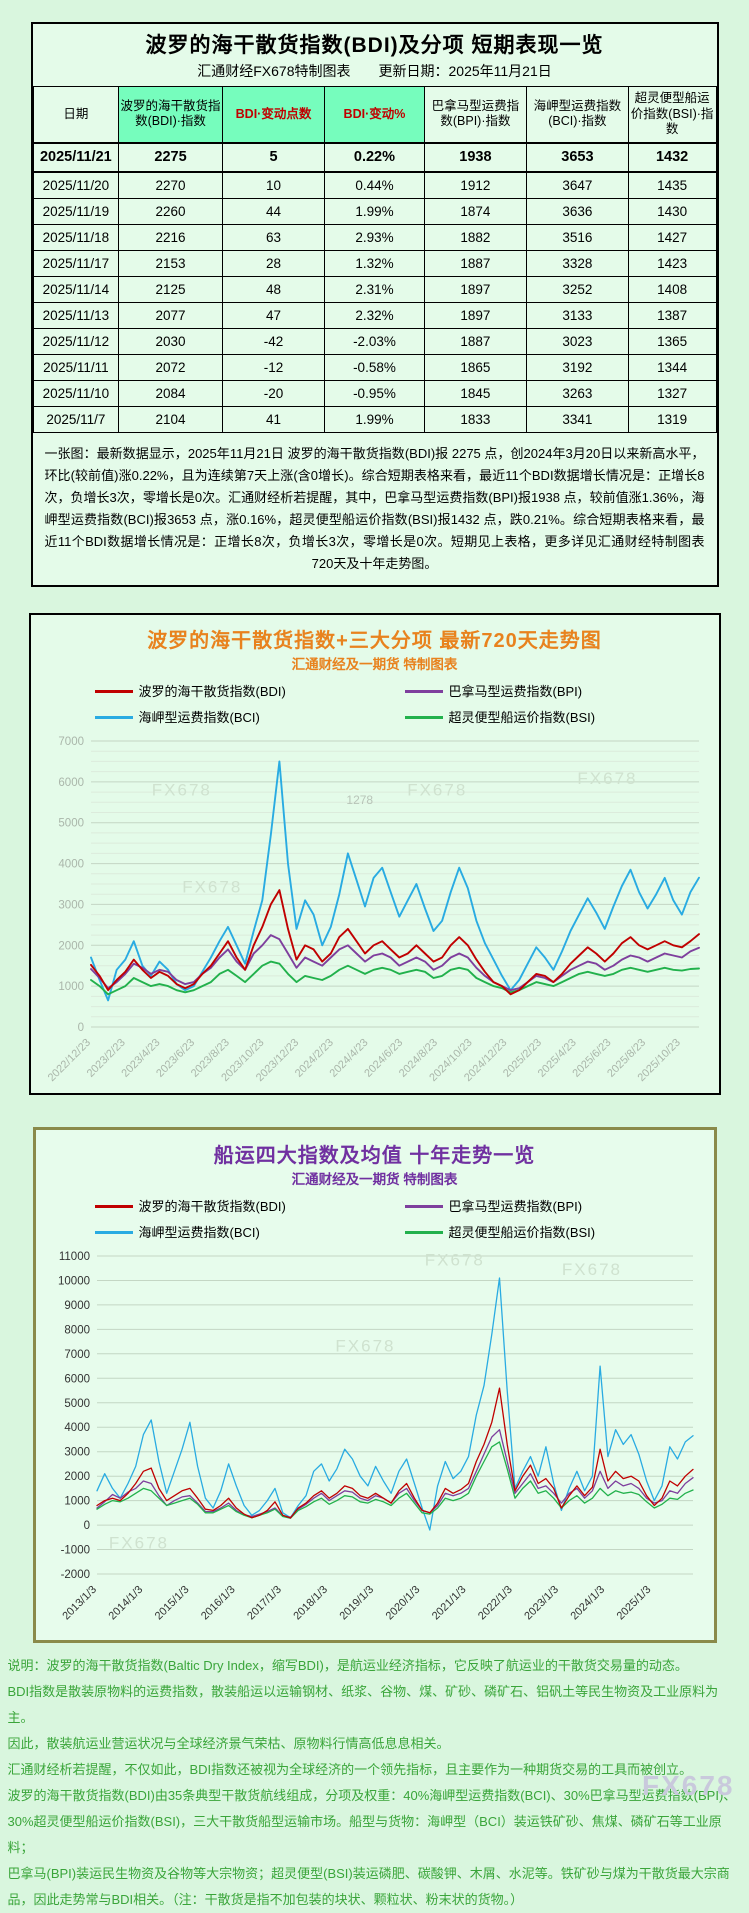 The image size is (749, 1913). What do you see at coordinates (475, 341) in the screenshot?
I see `table-cell: 1887` at bounding box center [475, 341].